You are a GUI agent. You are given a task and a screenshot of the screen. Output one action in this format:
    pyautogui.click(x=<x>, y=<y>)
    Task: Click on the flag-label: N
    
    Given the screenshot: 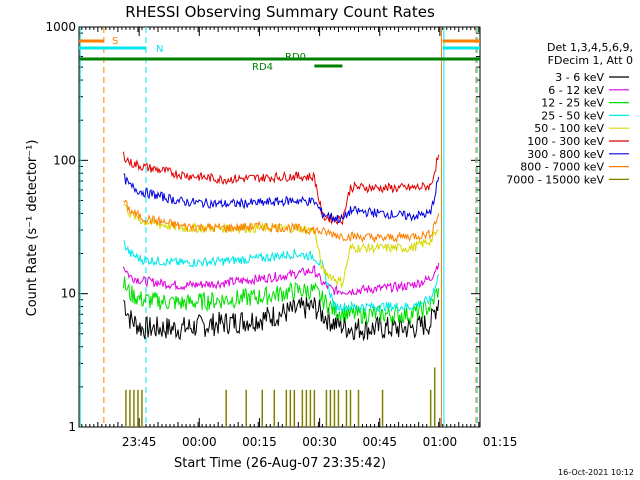 What is the action you would take?
    pyautogui.click(x=159, y=49)
    